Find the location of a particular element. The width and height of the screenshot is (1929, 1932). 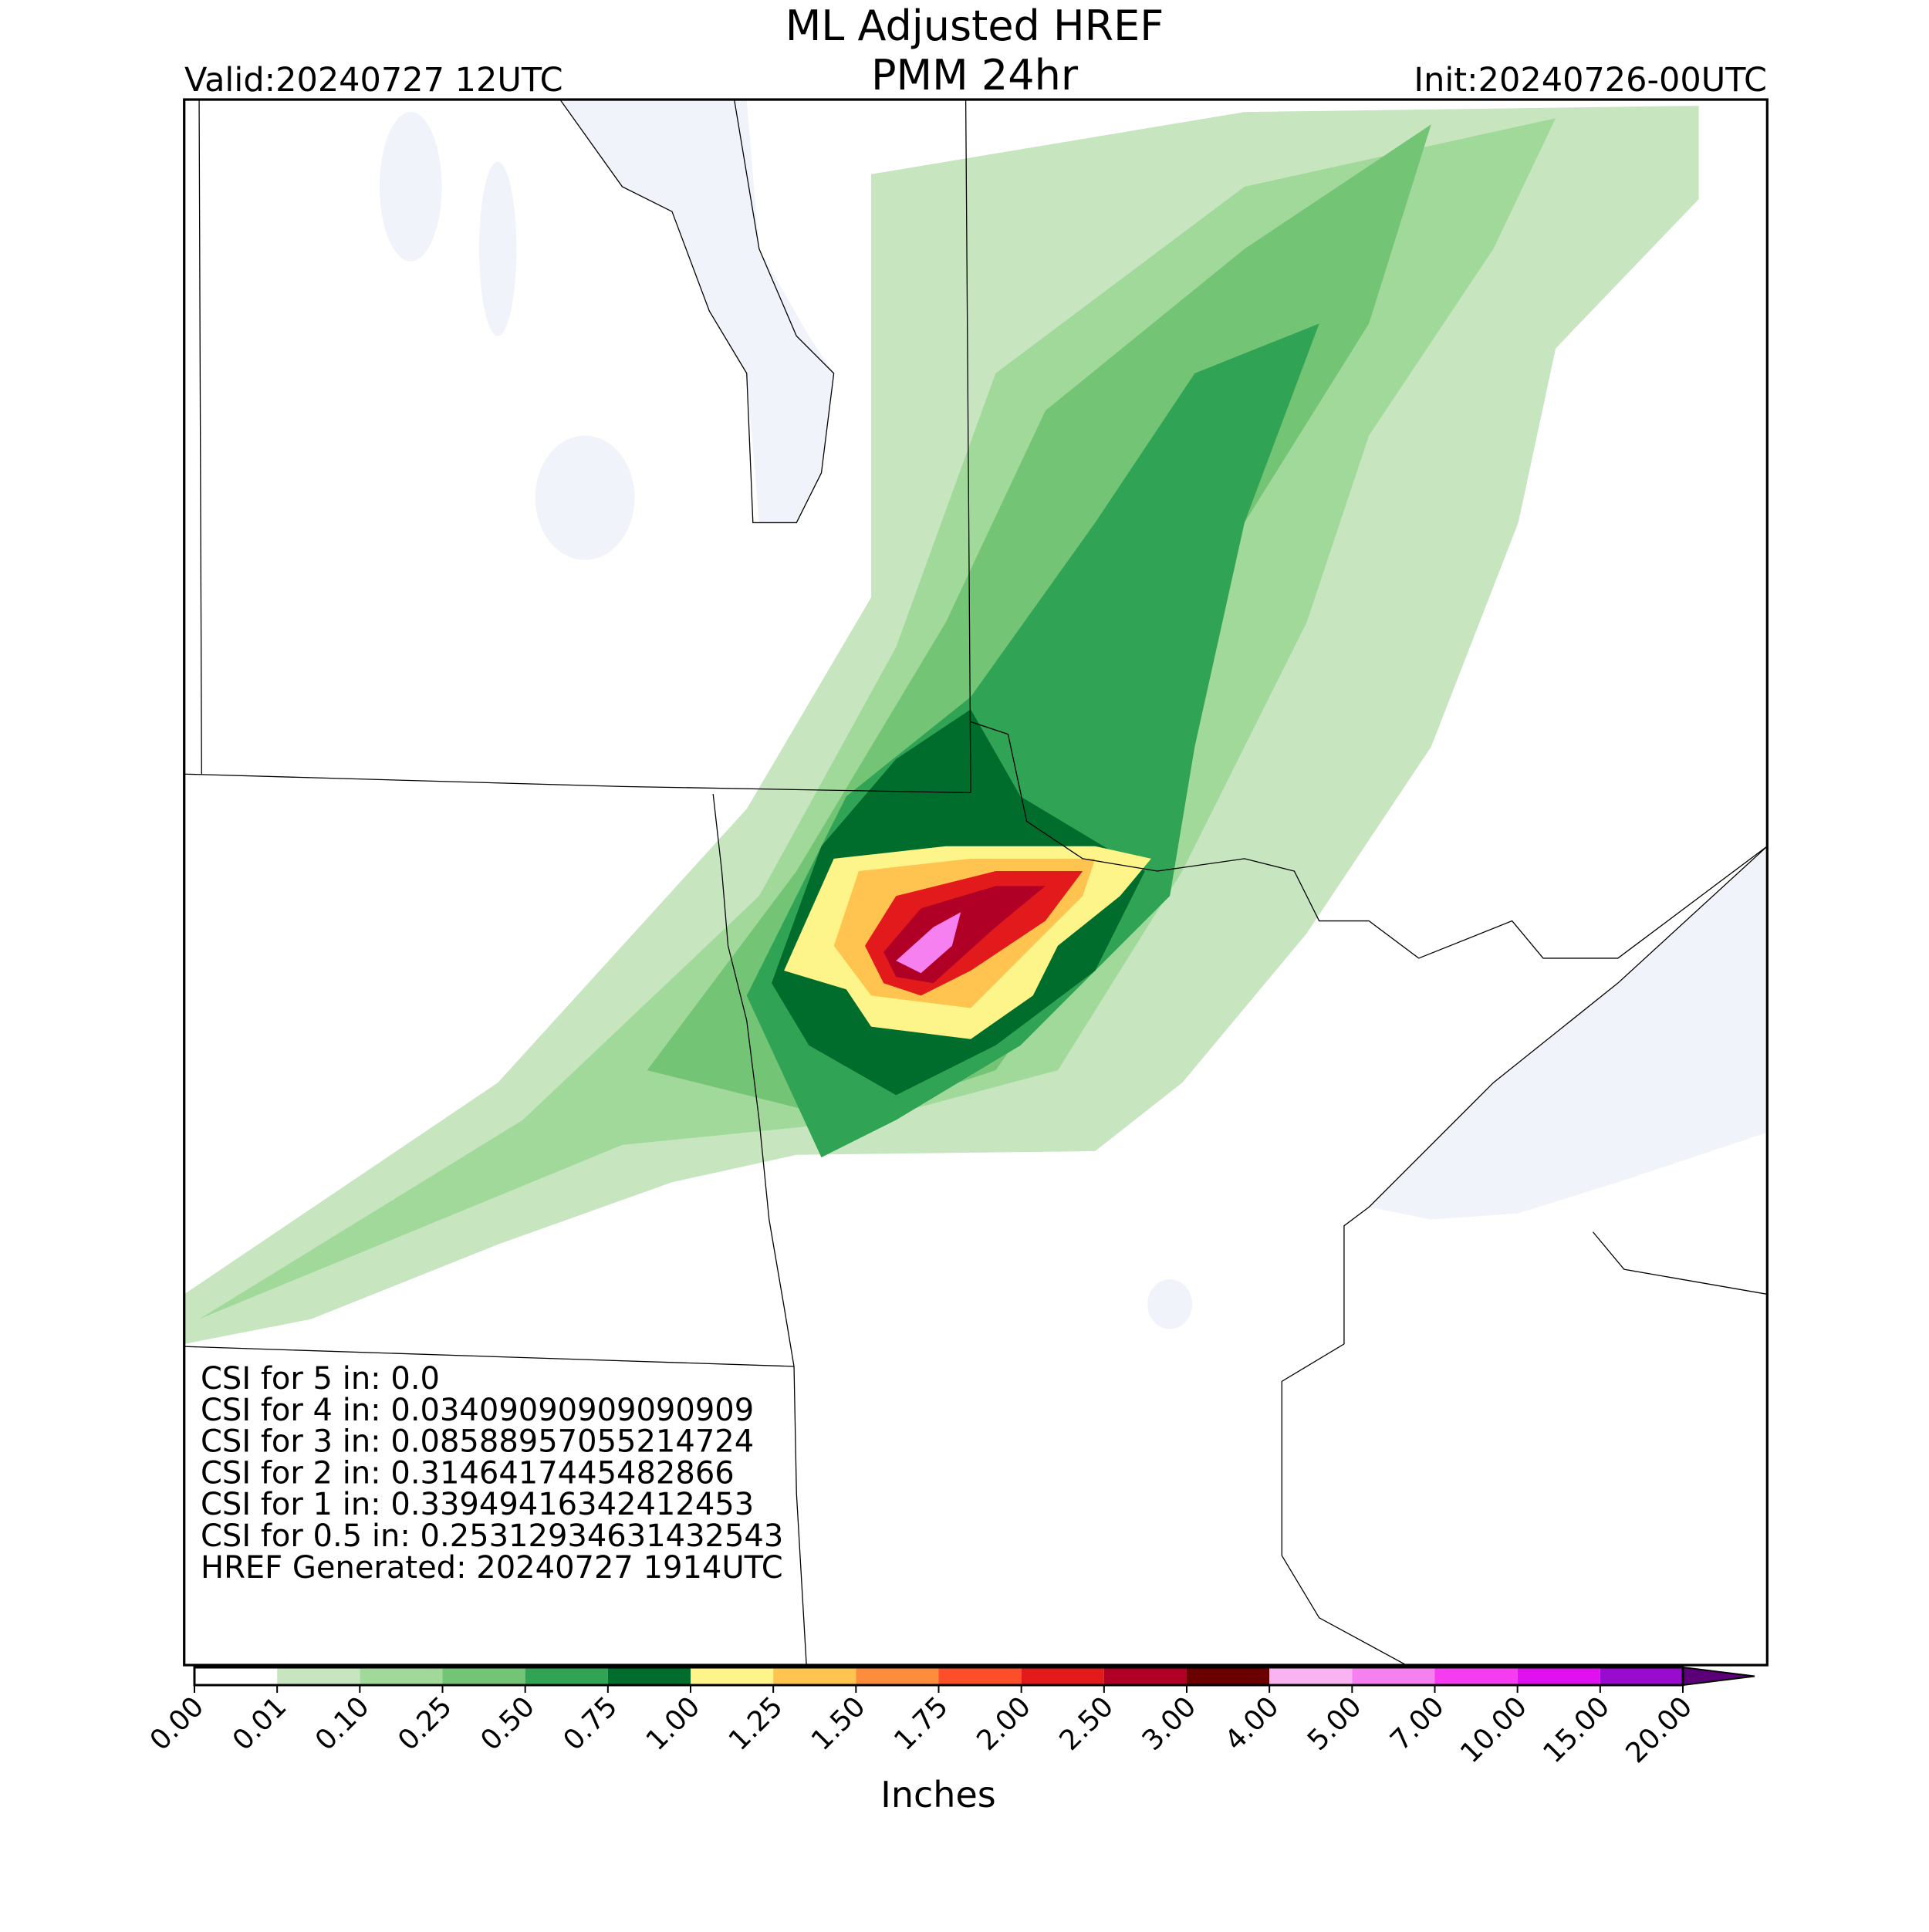

title-line: ML Adjusted HREF is located at coordinates (974, 26).